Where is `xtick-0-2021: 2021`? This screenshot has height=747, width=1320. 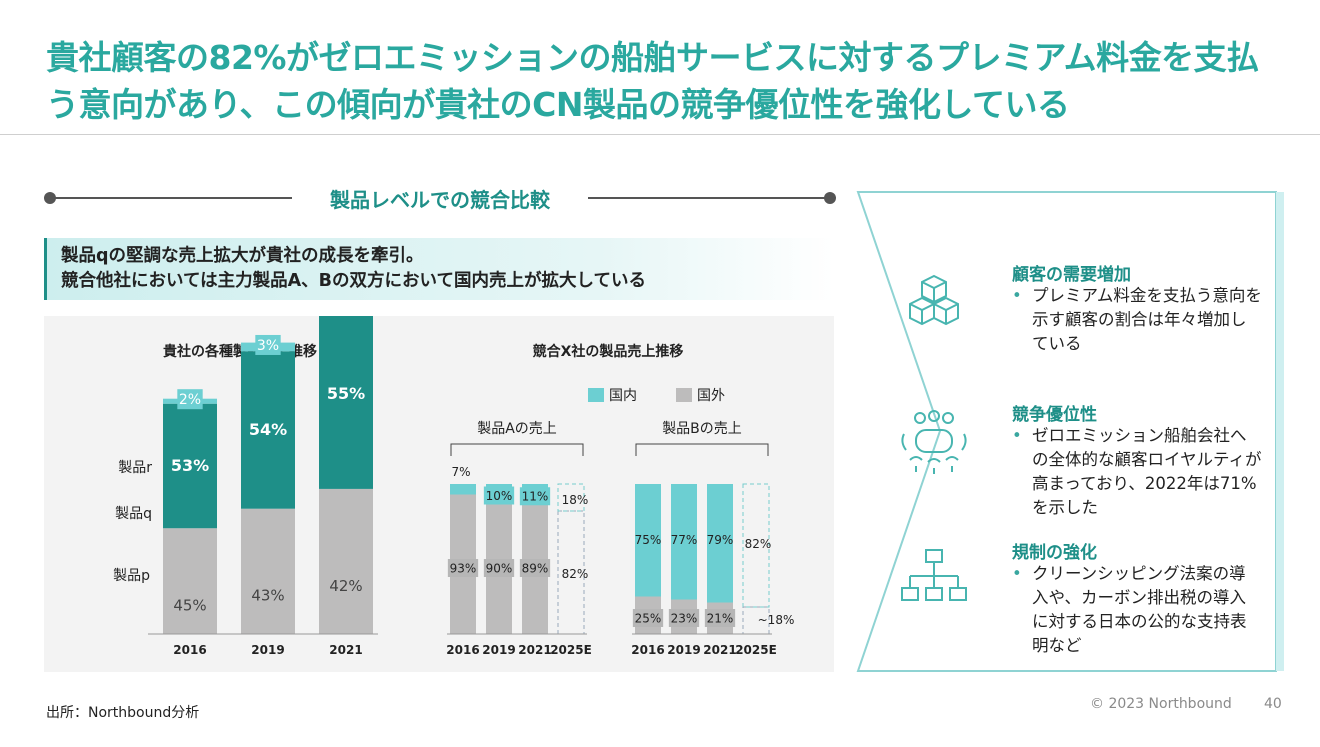 xtick-0-2021: 2021 is located at coordinates (534, 650).